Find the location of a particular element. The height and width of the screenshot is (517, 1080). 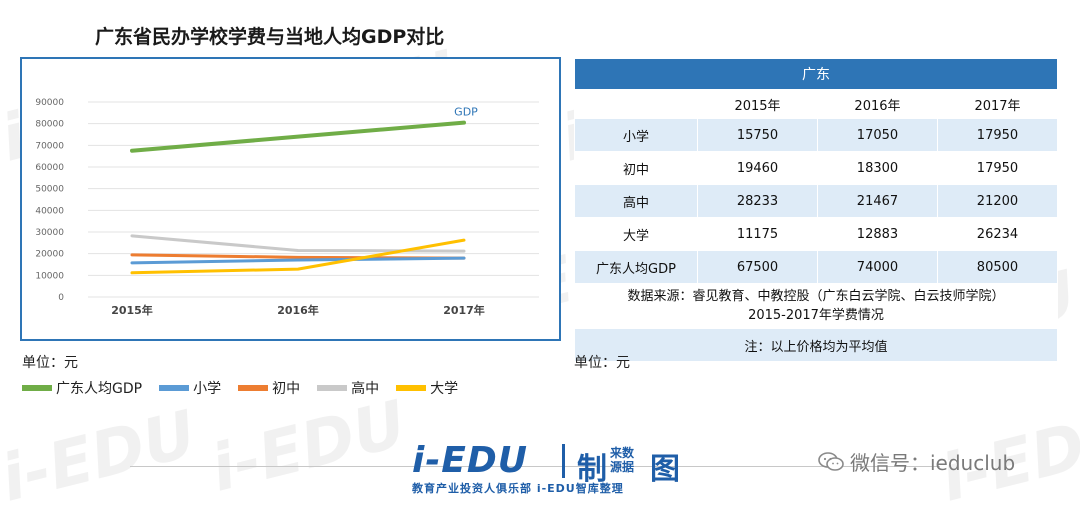

table-cell: 18300 is located at coordinates (877, 168).